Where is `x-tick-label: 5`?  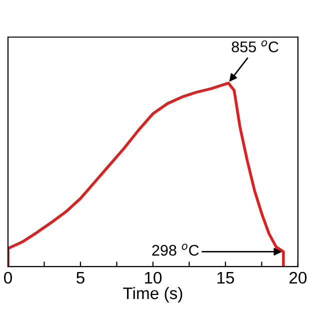
x-tick-label: 5 is located at coordinates (80, 278).